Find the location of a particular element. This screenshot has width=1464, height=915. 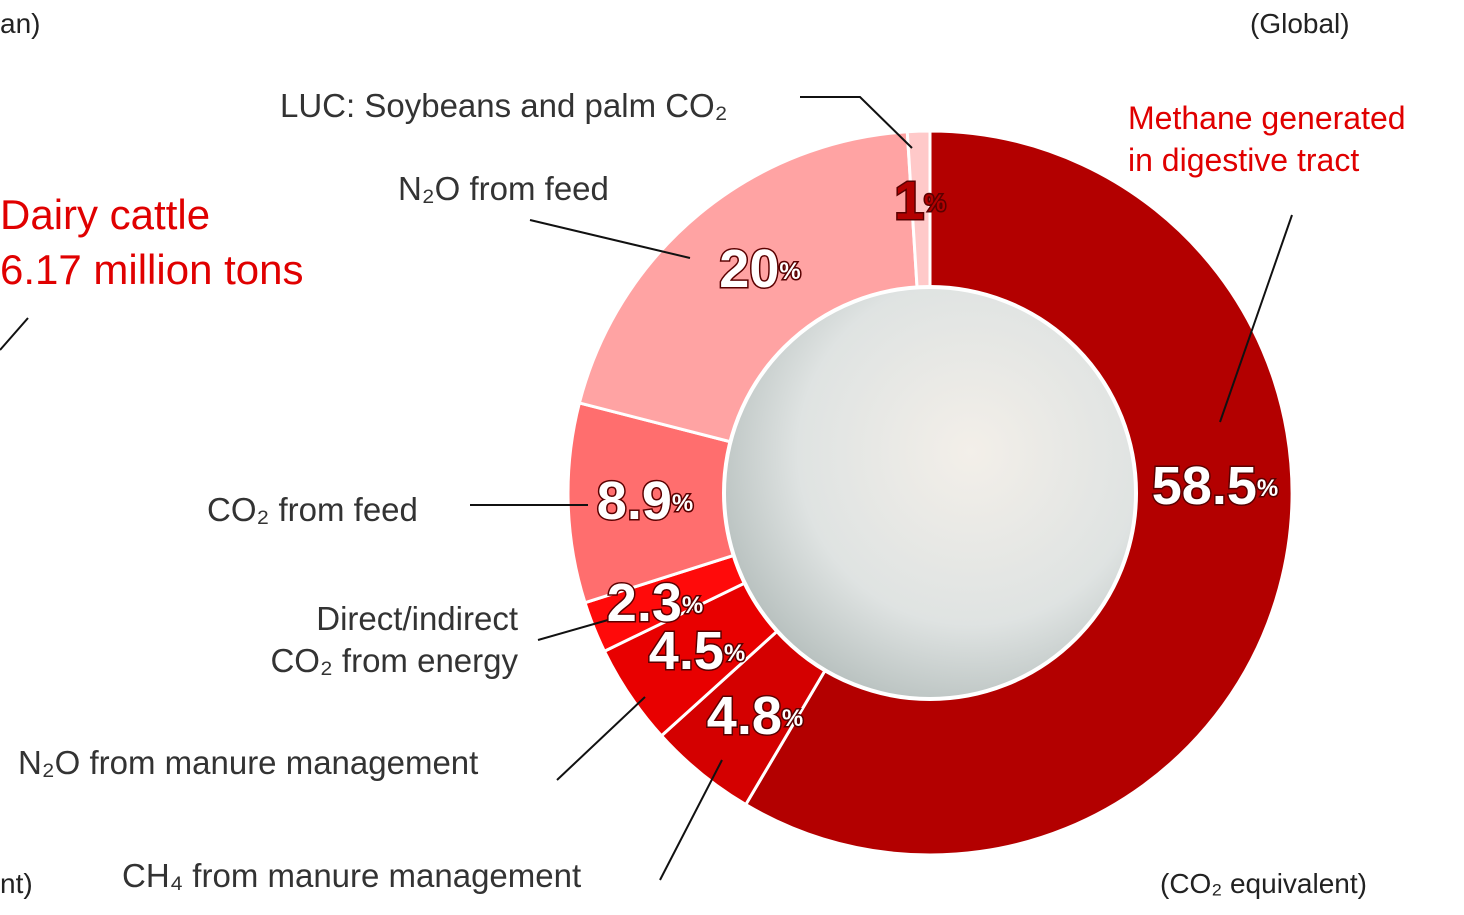

category-label: N₂O from manure management is located at coordinates (248, 762).